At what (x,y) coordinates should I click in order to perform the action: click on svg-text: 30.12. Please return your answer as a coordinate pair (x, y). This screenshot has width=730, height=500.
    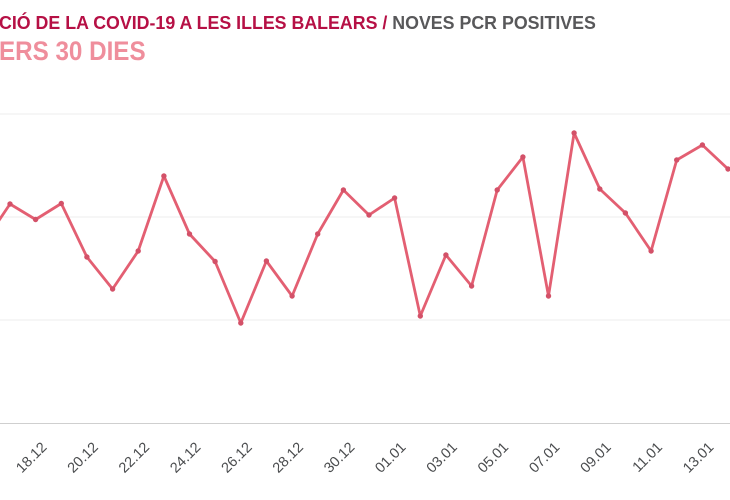
    Looking at the image, I should click on (339, 458).